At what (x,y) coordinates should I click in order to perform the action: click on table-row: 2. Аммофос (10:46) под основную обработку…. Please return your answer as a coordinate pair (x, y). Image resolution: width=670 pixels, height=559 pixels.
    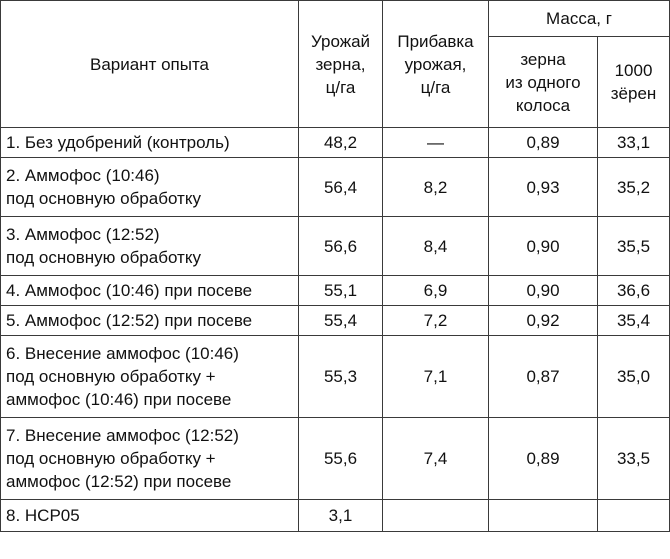
    Looking at the image, I should click on (335, 187).